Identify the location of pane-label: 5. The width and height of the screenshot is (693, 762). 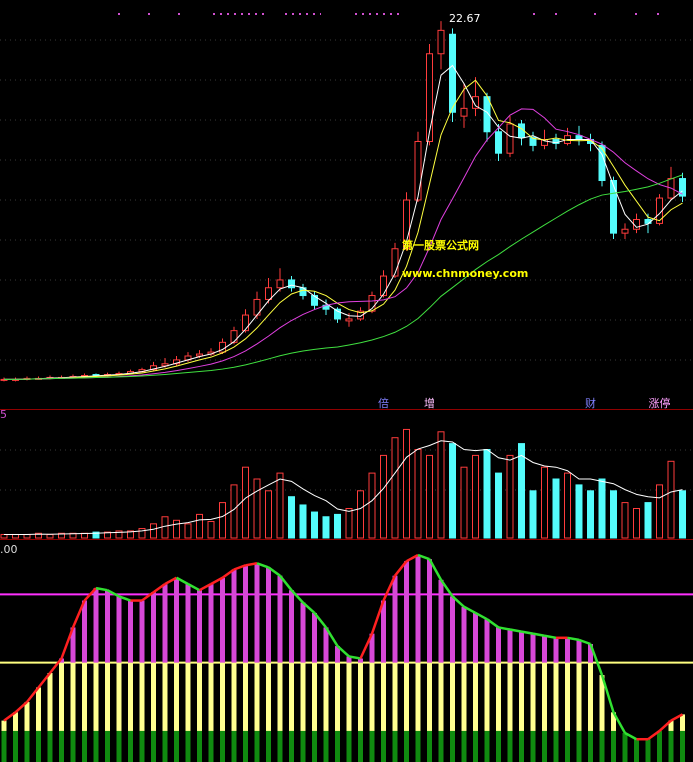
(3, 414).